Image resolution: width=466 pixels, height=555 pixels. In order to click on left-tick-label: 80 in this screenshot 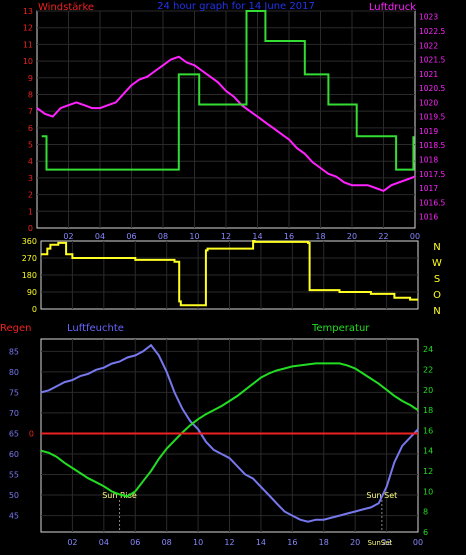, I will do `click(14, 372)`.